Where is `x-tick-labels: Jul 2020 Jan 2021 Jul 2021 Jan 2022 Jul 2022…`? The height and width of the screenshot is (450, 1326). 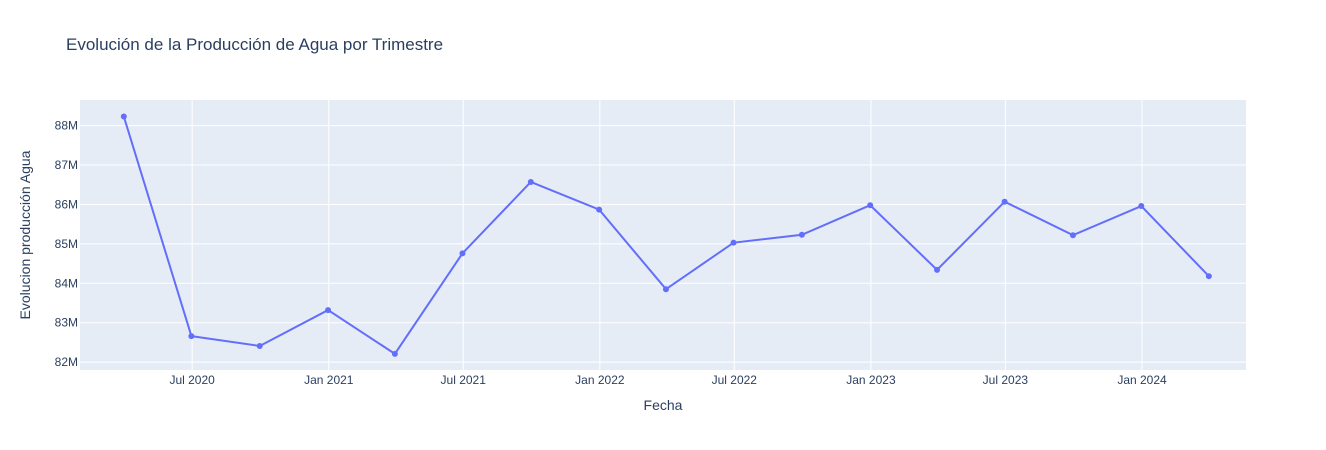
x-tick-labels: Jul 2020 Jan 2021 Jul 2021 Jan 2022 Jul 2022… is located at coordinates (668, 380).